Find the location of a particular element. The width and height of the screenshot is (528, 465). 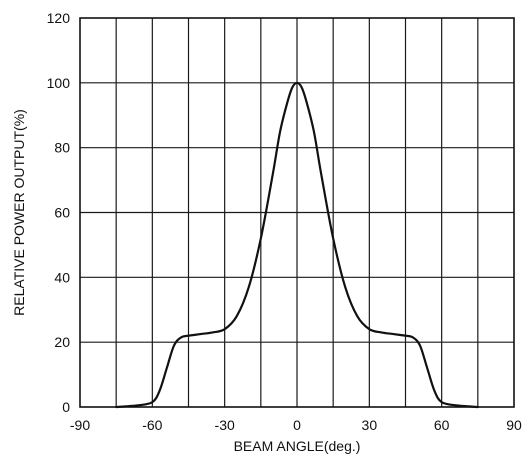

x-tick-label: 30 is located at coordinates (370, 425).